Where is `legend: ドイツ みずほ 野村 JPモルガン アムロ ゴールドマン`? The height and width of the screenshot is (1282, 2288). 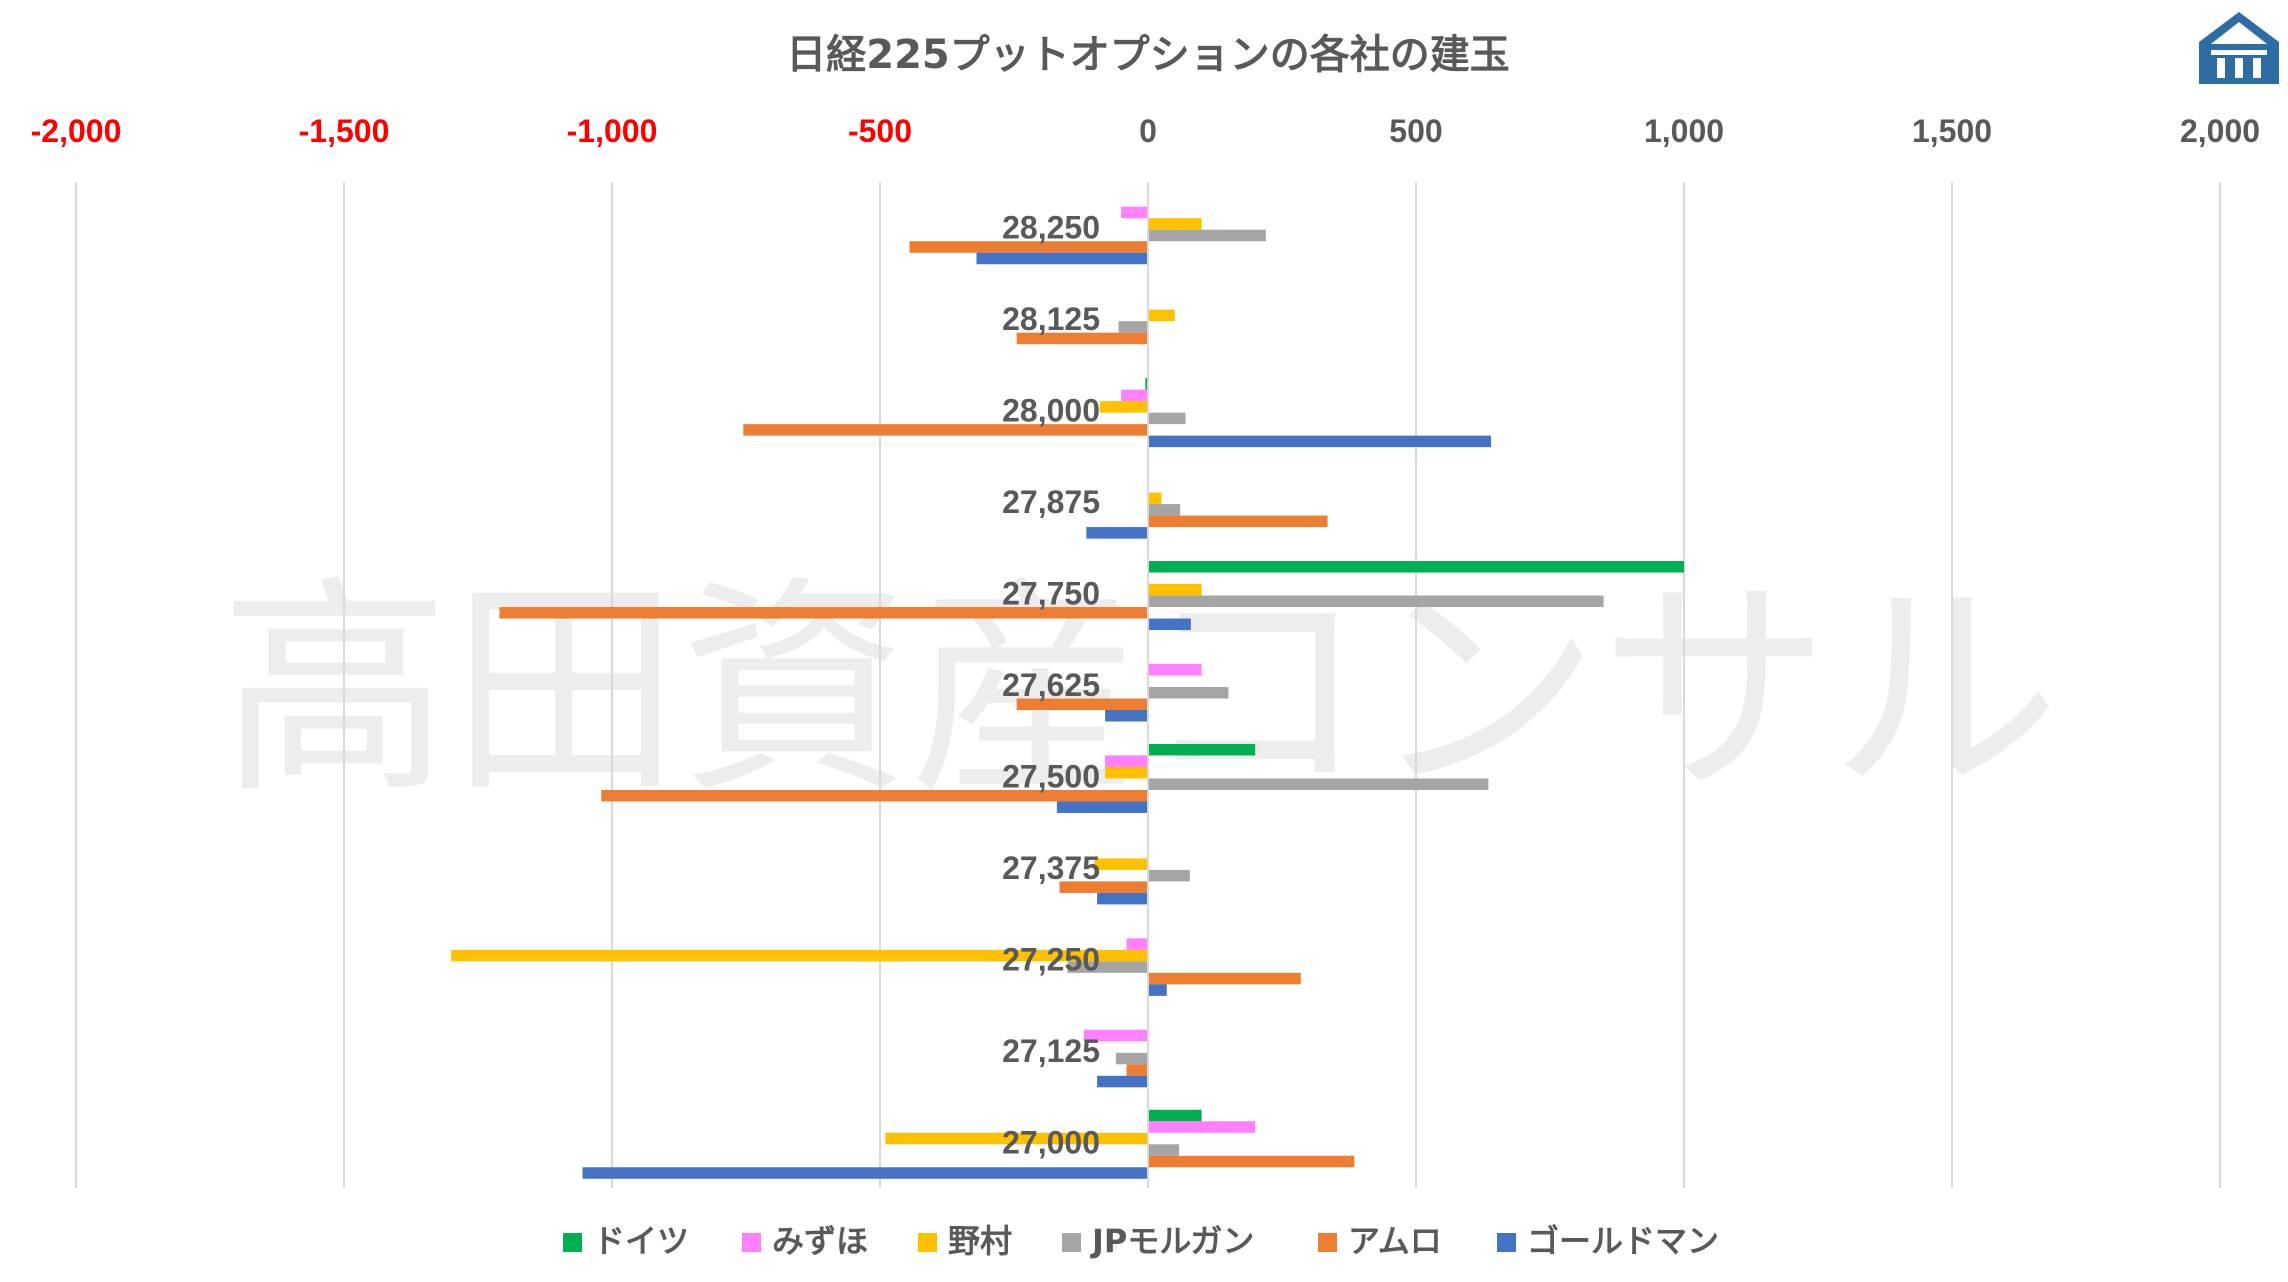
legend: ドイツ みずほ 野村 JPモルガン アムロ ゴールドマン is located at coordinates (1141, 1241).